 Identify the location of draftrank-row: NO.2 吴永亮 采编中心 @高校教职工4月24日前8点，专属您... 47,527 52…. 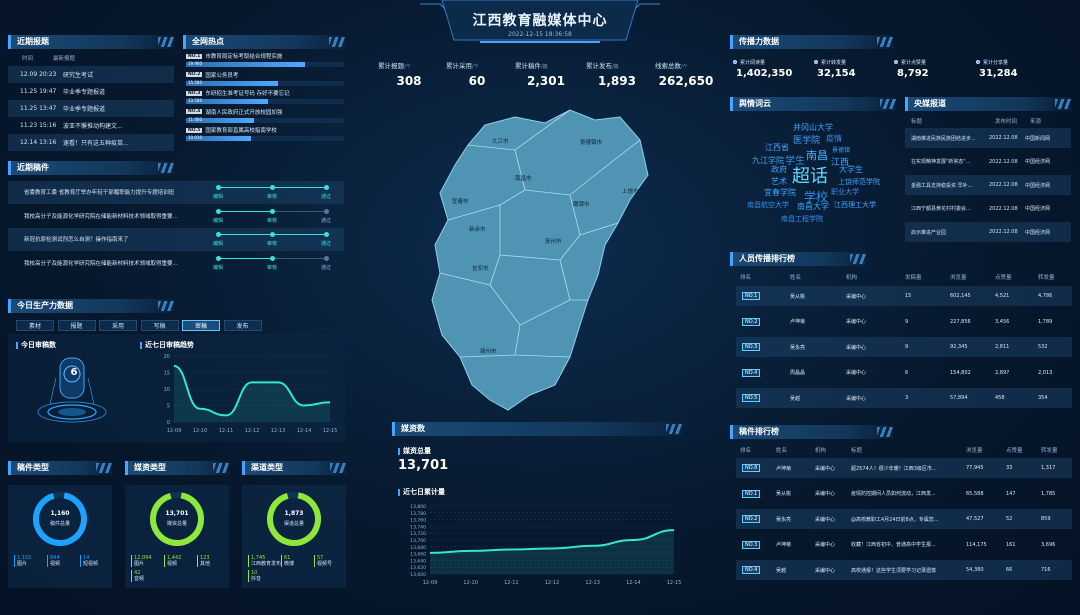
(904, 519).